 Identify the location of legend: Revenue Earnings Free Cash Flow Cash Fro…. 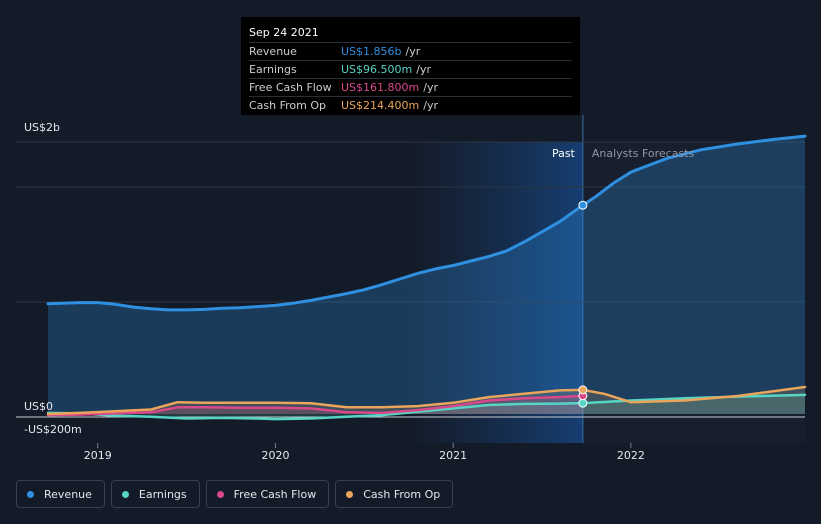
(235, 495).